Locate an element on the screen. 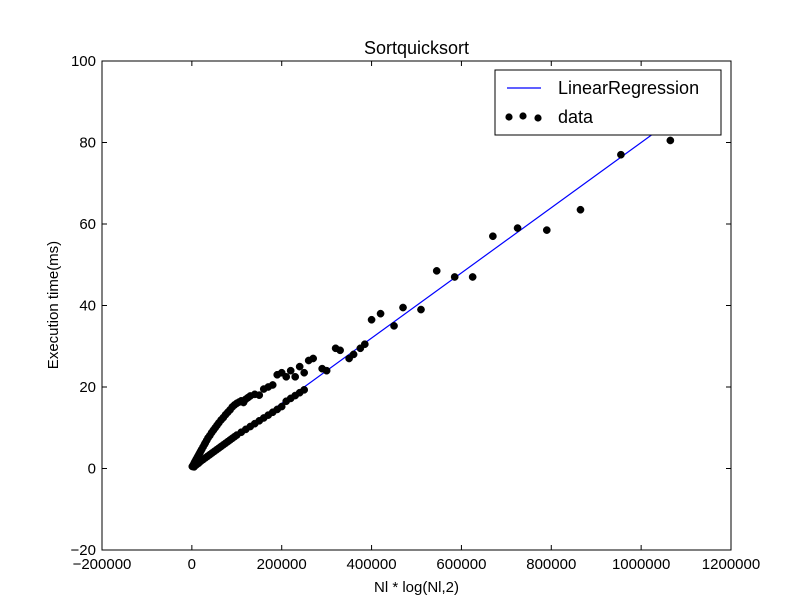 The image size is (812, 612). y-tick-label: 80 is located at coordinates (87, 143).